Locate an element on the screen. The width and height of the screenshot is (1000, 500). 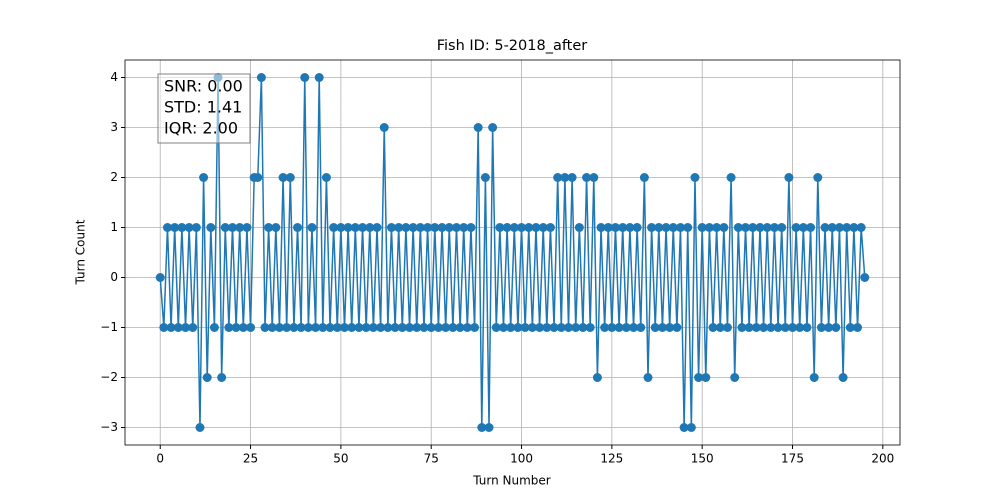
y-tick-label: −3 is located at coordinates (109, 427).